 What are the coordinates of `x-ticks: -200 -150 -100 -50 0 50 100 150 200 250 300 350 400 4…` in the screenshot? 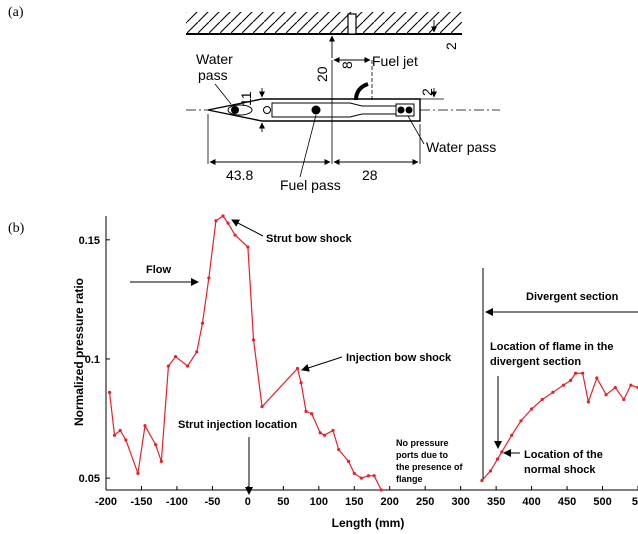 It's located at (366, 497).